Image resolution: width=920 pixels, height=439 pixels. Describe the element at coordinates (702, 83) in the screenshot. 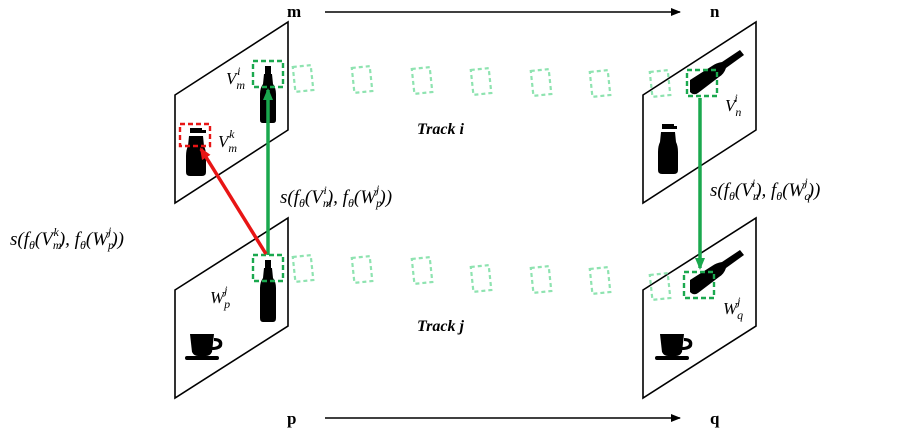

I see `selected-box-vn-i` at that location.